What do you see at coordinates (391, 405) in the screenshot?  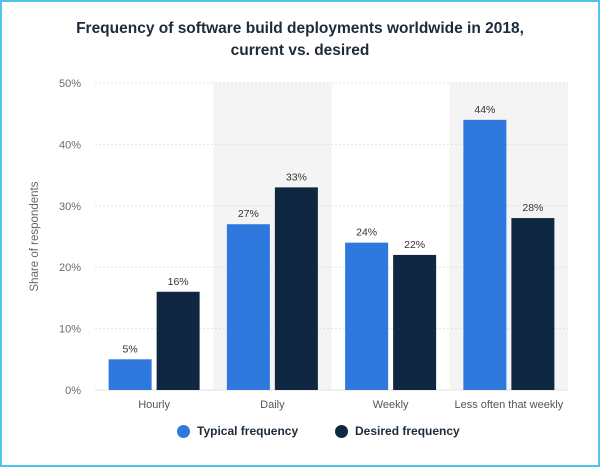 I see `x-tick-label: Weekly` at bounding box center [391, 405].